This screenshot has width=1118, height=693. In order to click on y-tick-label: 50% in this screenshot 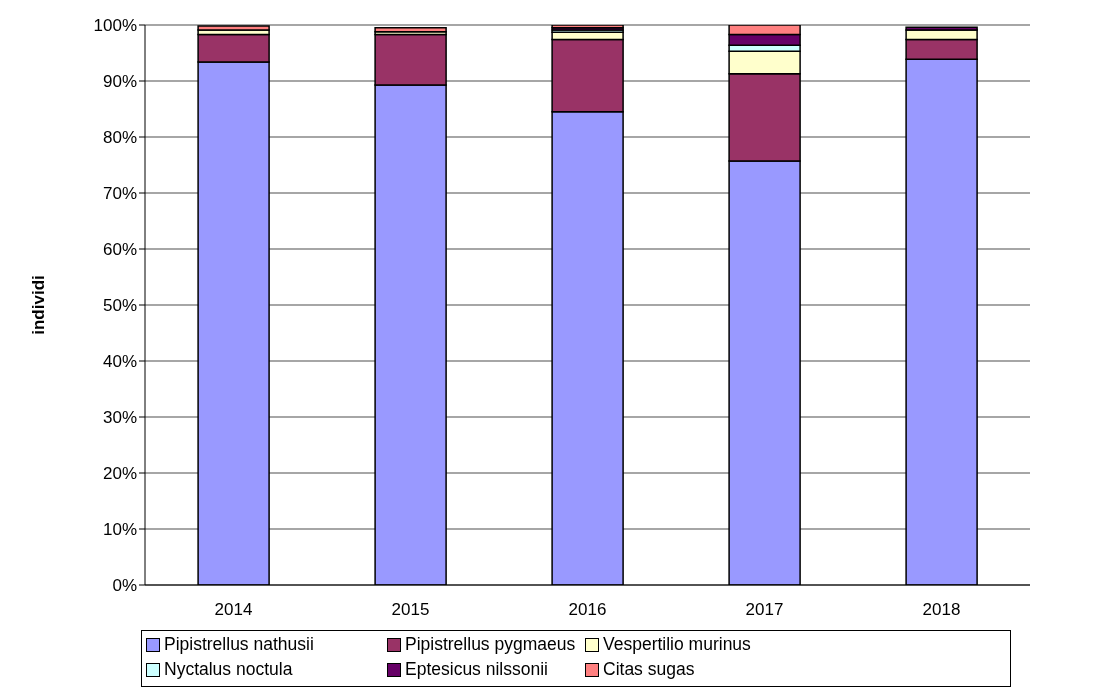, I will do `click(119, 306)`.